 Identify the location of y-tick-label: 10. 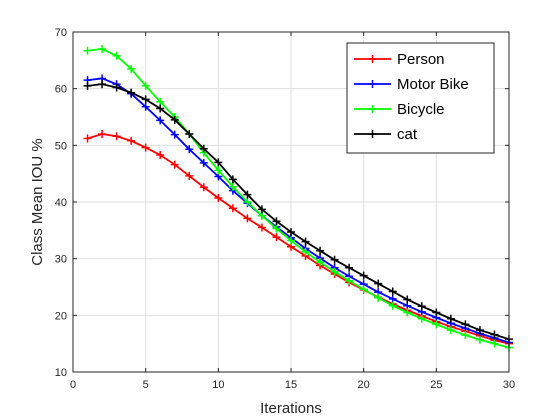
(61, 373).